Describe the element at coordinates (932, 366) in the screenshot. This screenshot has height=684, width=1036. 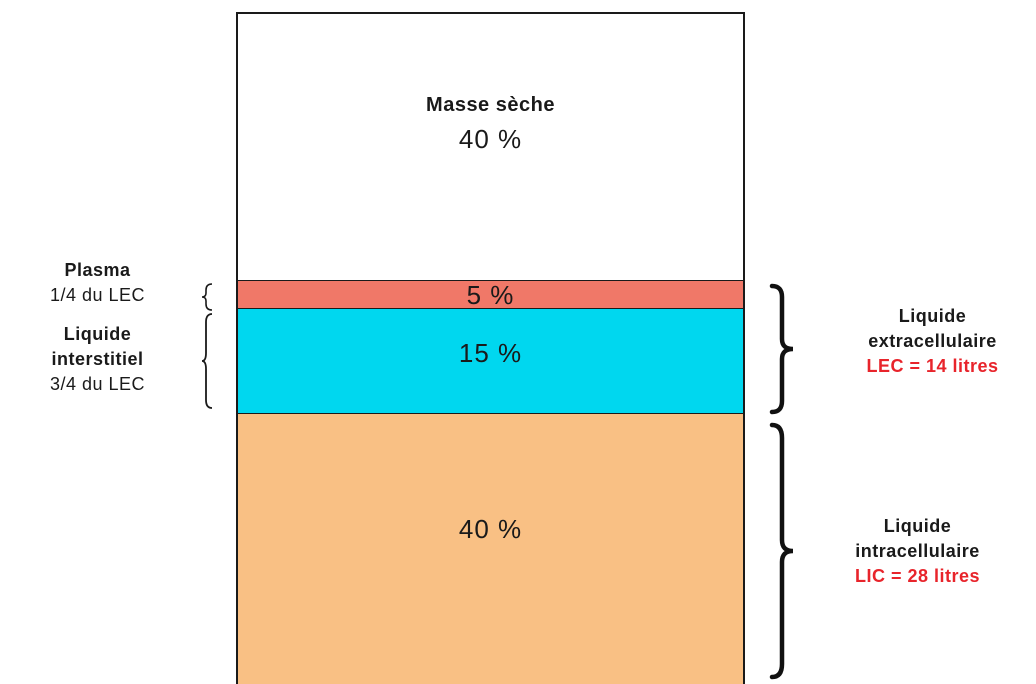
I see `extracellular-volume: LEC = 14 litres` at that location.